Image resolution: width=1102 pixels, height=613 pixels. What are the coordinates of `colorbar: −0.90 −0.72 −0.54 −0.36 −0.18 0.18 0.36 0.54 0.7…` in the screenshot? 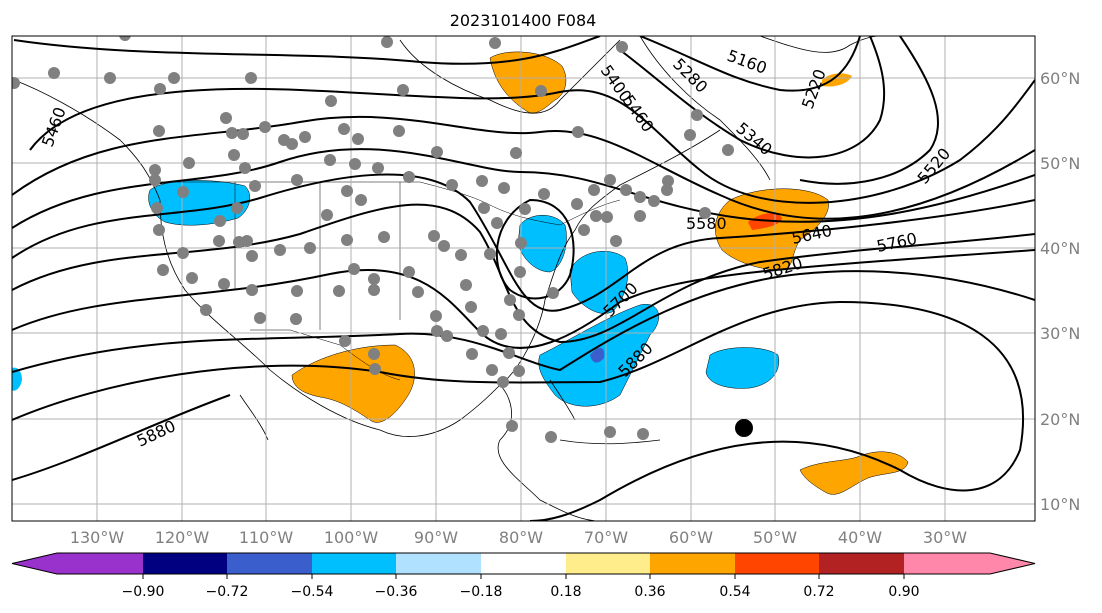 It's located at (523, 576).